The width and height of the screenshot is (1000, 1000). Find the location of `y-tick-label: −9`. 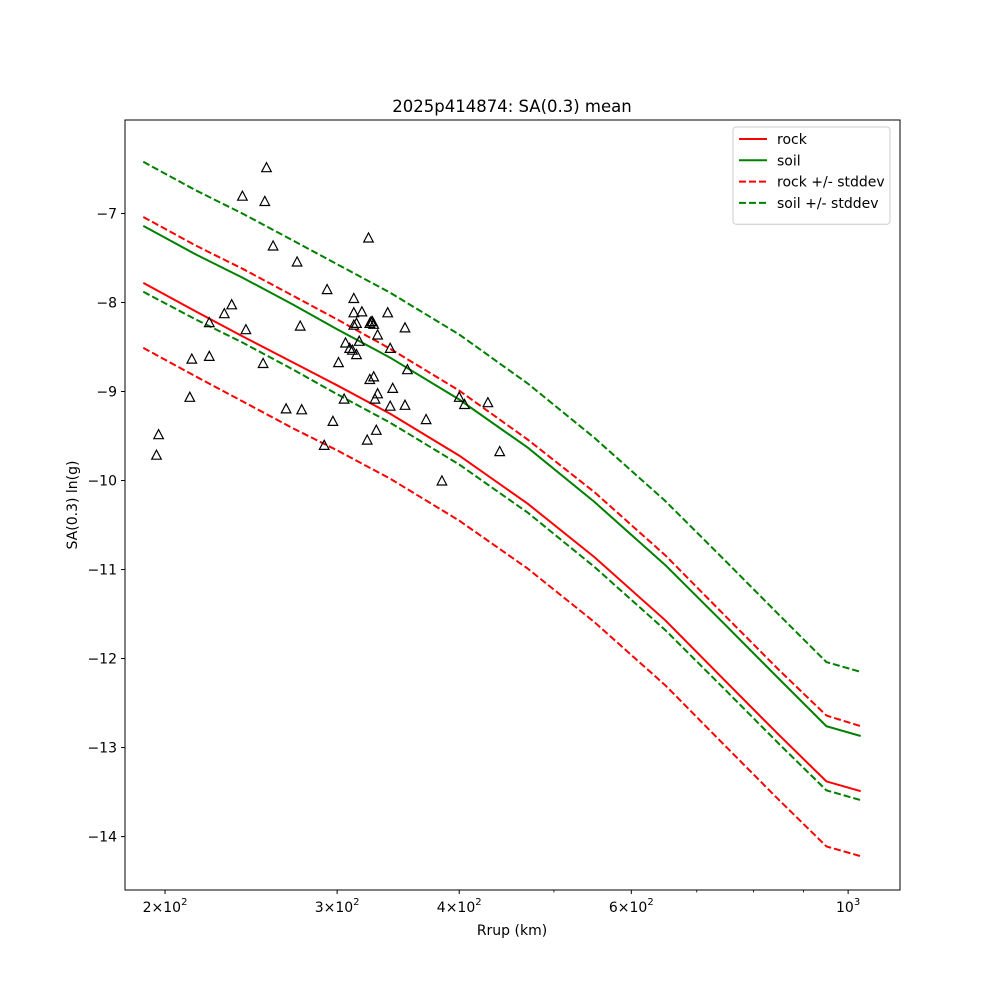

y-tick-label: −9 is located at coordinates (106, 393).